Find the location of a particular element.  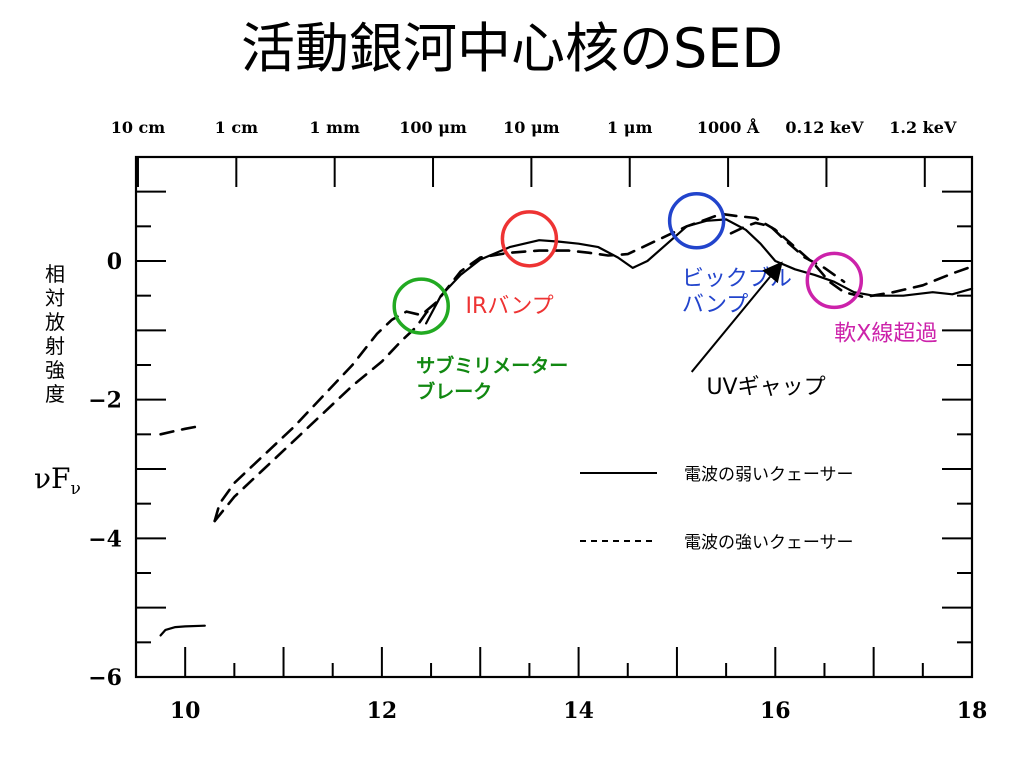

top-axis-label: 1000 Å is located at coordinates (728, 126).